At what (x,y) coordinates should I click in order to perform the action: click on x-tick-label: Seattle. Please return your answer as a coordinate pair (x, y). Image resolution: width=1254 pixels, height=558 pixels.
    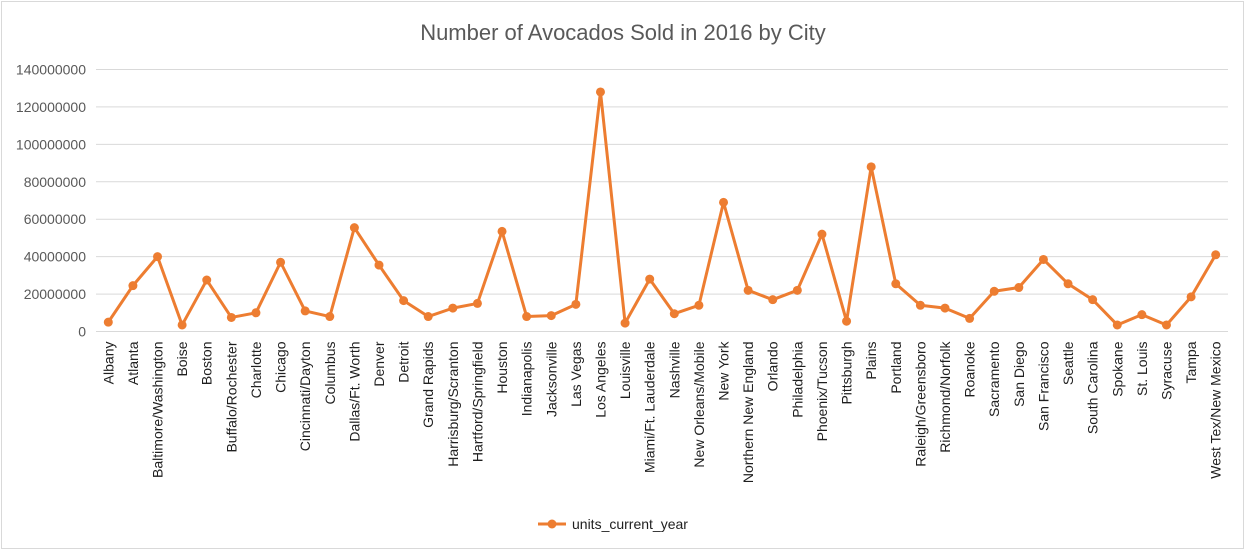
    Looking at the image, I should click on (1068, 363).